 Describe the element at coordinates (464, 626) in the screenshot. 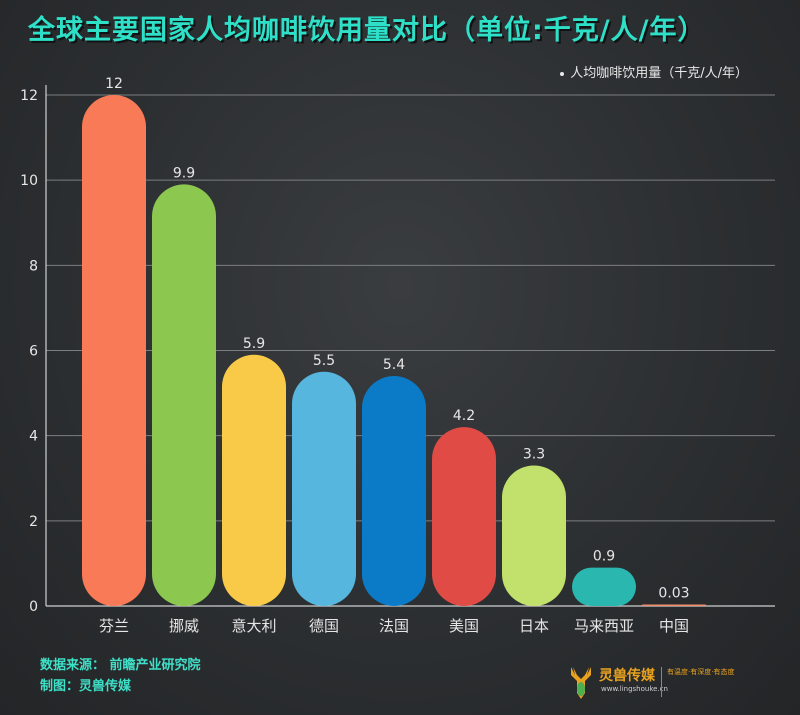

I see `x-tick-label: 美国` at that location.